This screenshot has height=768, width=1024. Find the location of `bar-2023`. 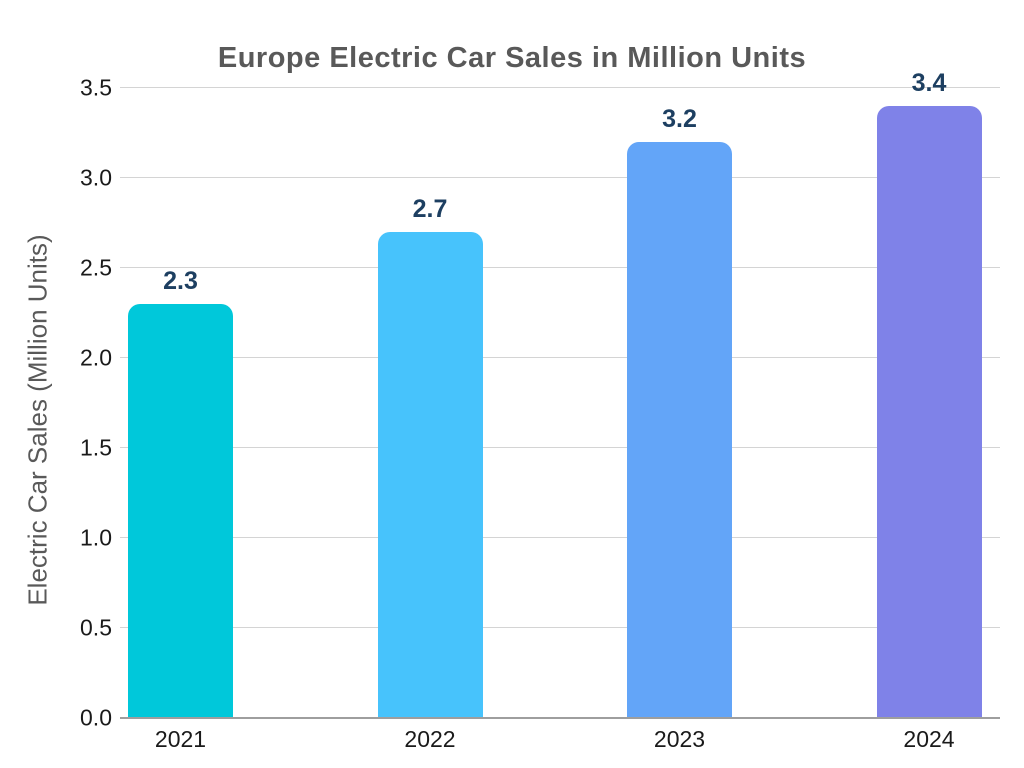

bar-2023 is located at coordinates (679, 430).